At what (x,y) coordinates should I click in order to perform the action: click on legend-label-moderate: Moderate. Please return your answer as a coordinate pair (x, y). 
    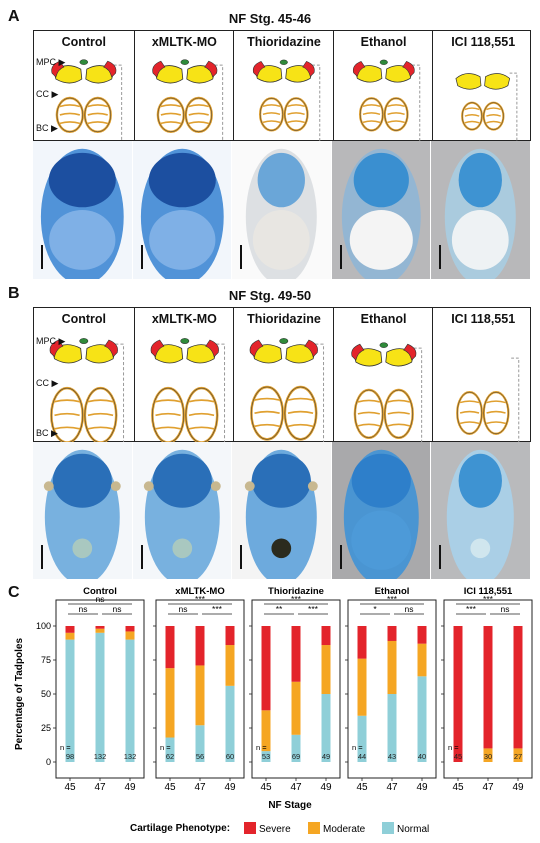
    Looking at the image, I should click on (344, 829).